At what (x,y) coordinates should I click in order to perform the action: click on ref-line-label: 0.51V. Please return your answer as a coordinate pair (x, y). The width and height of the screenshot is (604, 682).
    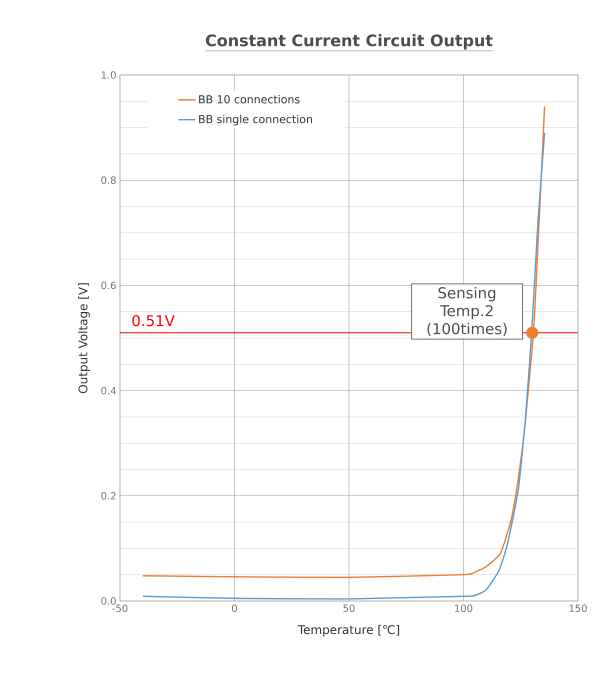
    Looking at the image, I should click on (153, 320).